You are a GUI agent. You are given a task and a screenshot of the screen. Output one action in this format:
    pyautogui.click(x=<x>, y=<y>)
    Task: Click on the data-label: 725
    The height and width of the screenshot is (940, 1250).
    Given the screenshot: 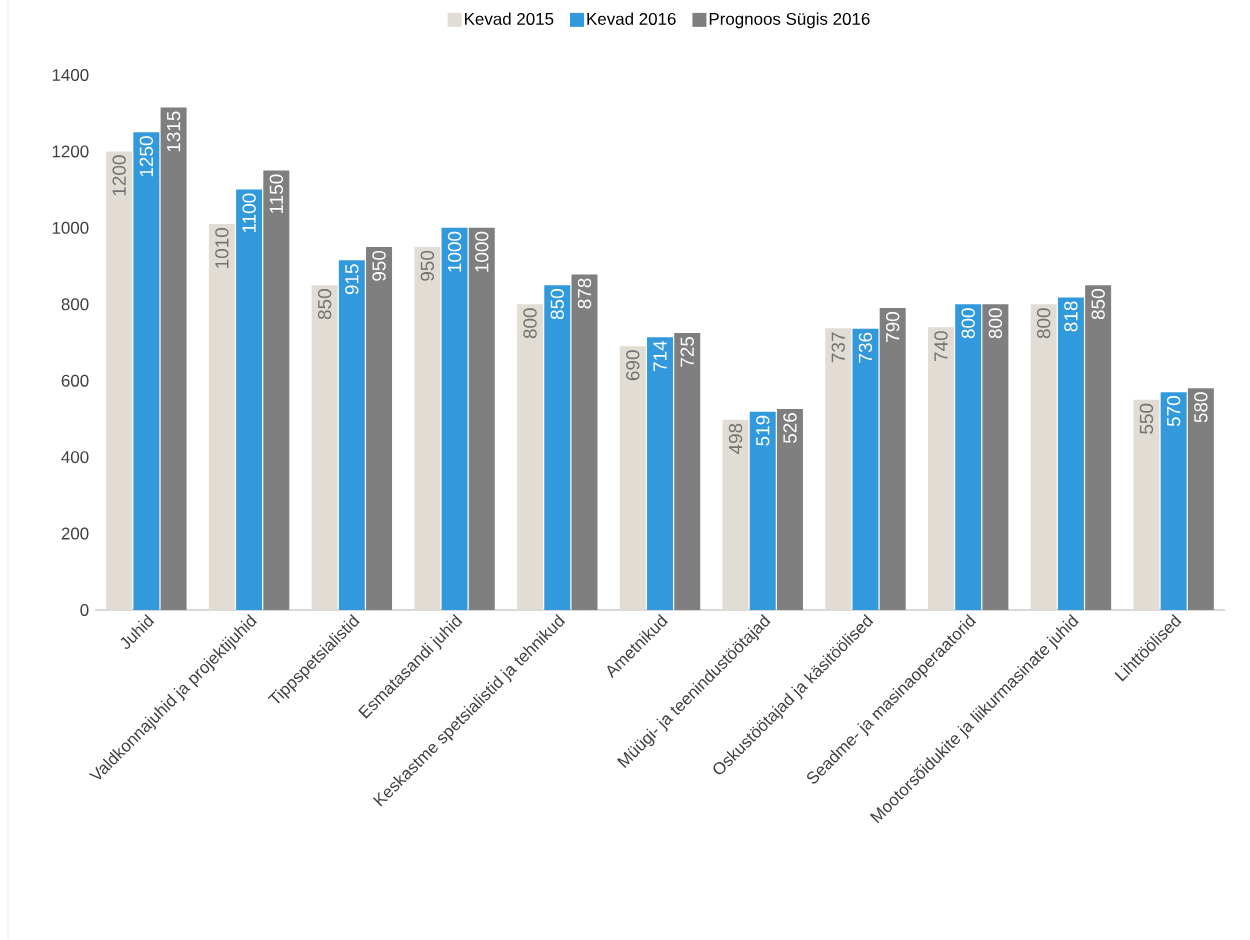 What is the action you would take?
    pyautogui.click(x=687, y=351)
    